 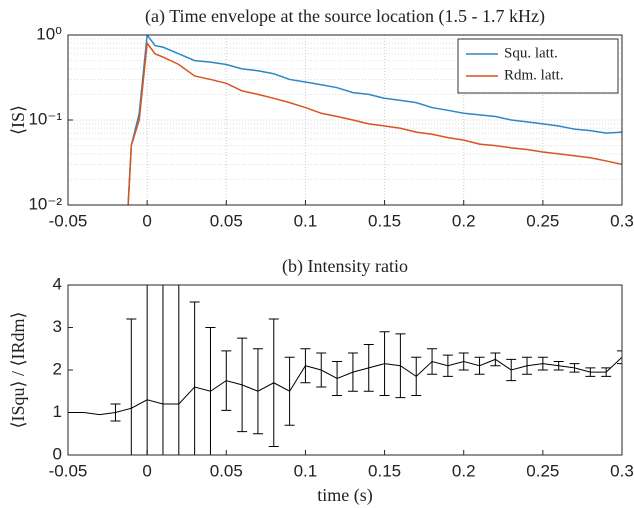 What do you see at coordinates (57, 326) in the screenshot?
I see `y-tick-label: 3` at bounding box center [57, 326].